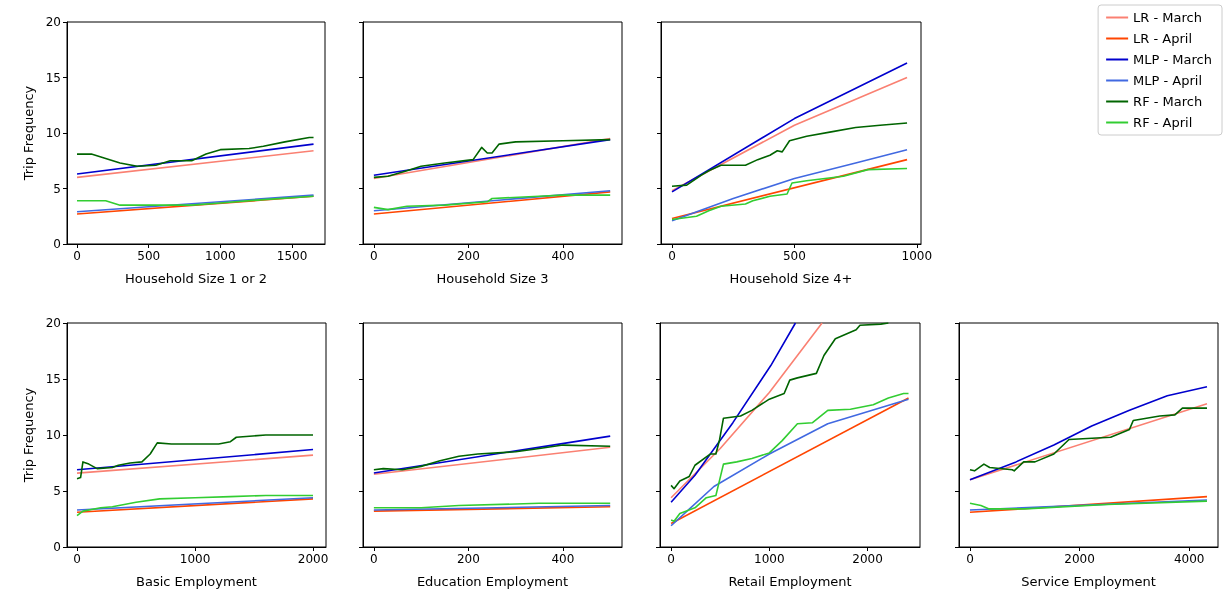  What do you see at coordinates (1189, 559) in the screenshot?
I see `x-tick-label: 4000` at bounding box center [1189, 559].